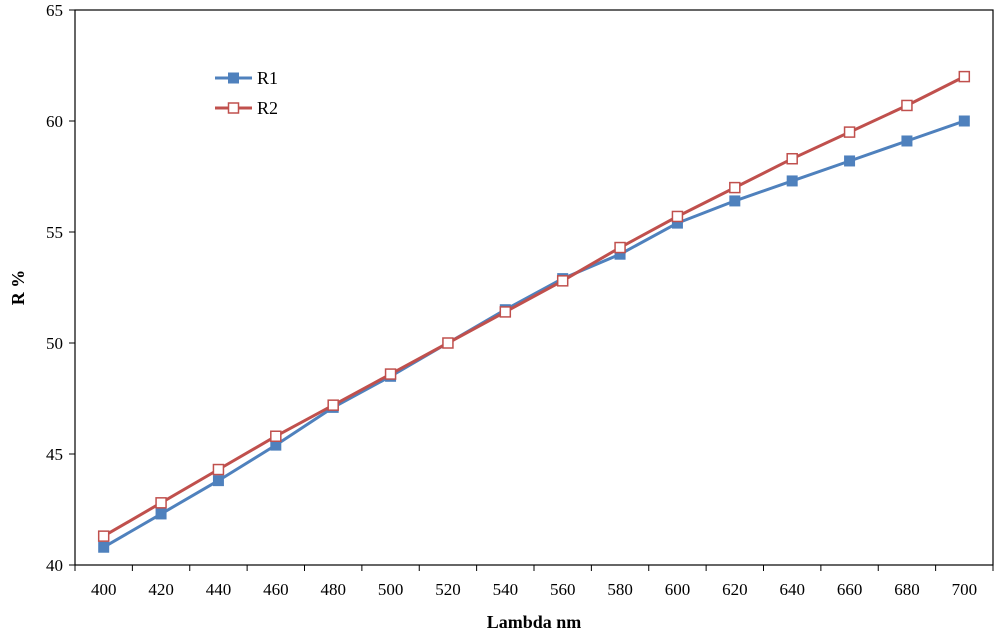  I want to click on y-tick-label: 55, so click(54, 232).